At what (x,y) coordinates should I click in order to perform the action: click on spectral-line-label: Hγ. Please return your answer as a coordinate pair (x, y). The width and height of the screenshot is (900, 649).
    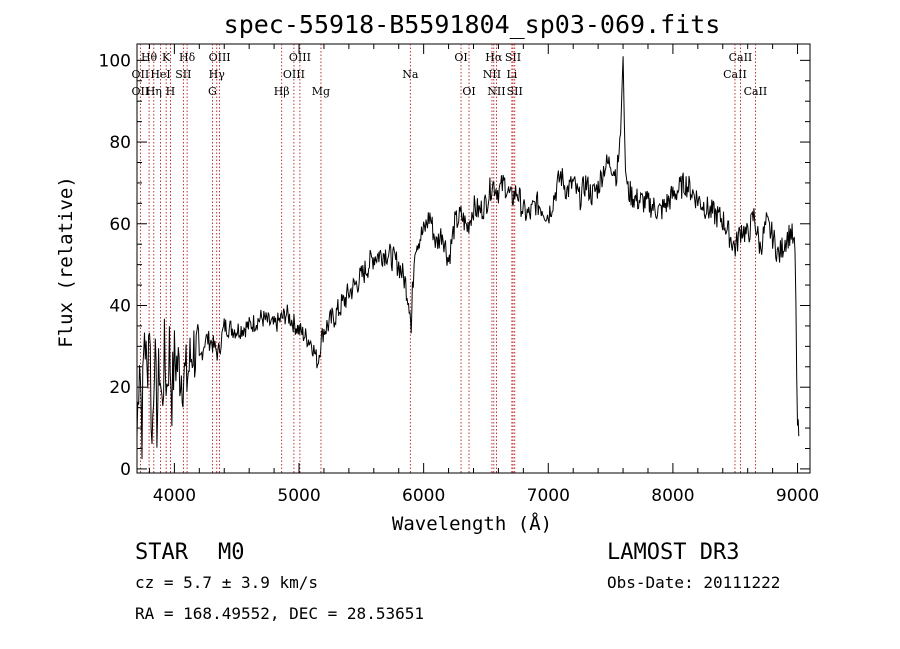
    Looking at the image, I should click on (217, 74).